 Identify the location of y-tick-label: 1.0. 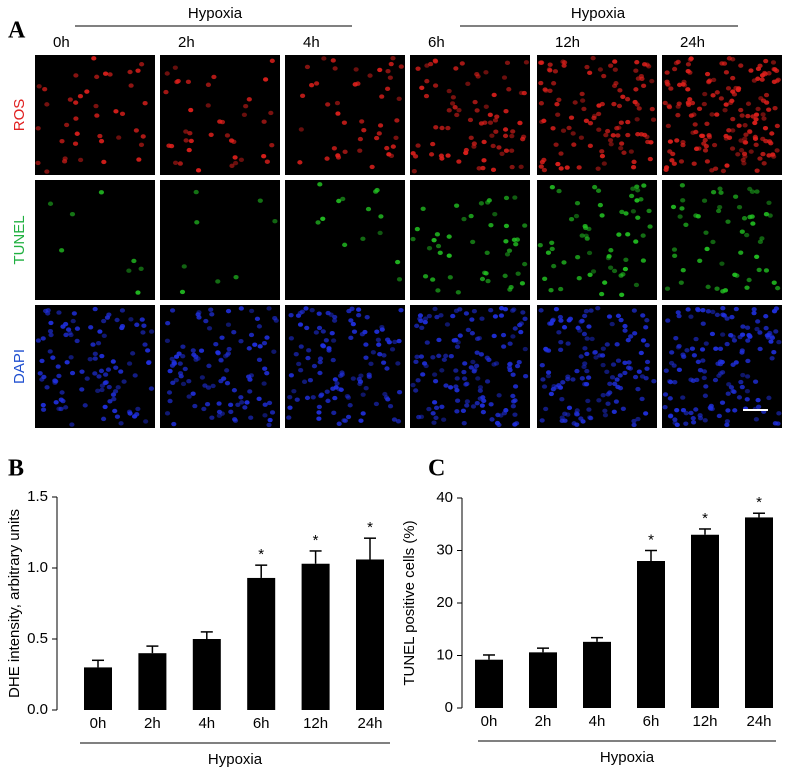
(37, 567).